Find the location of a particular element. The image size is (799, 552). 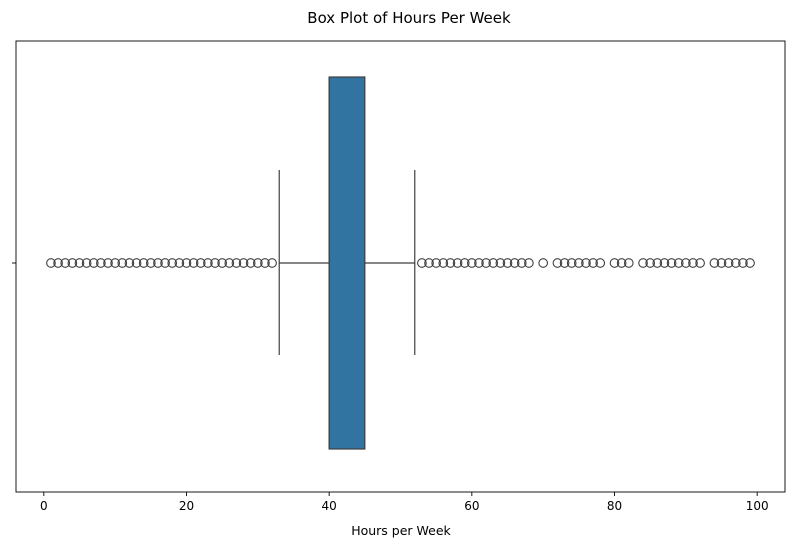

x-tick-label: 100 is located at coordinates (757, 506).